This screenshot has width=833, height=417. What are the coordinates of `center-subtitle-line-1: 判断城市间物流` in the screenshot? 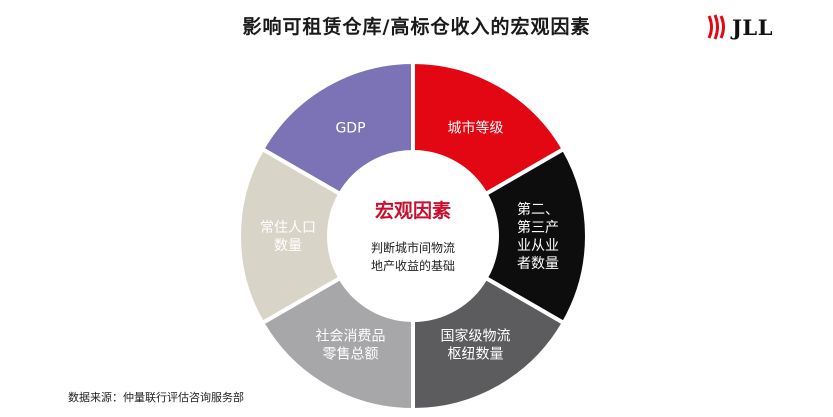 It's located at (413, 247).